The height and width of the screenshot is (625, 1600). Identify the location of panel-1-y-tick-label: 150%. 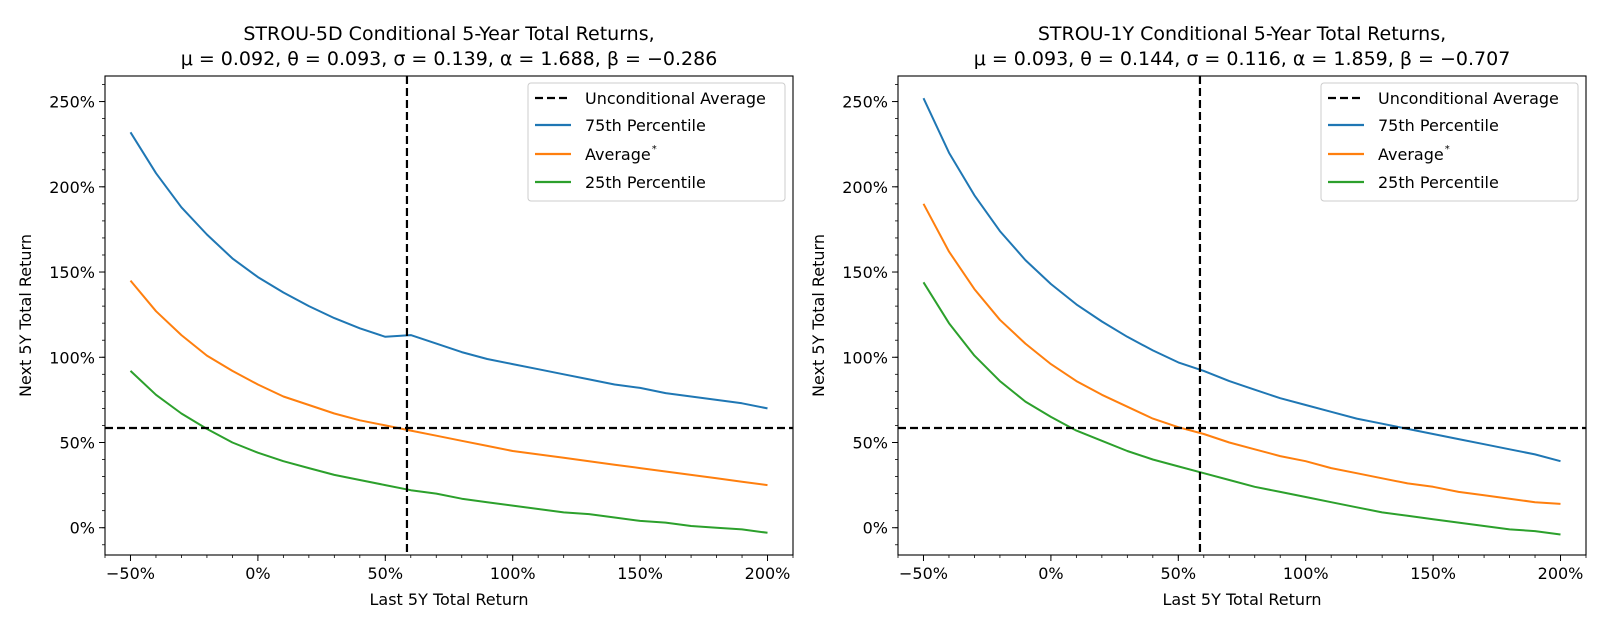
(72, 272).